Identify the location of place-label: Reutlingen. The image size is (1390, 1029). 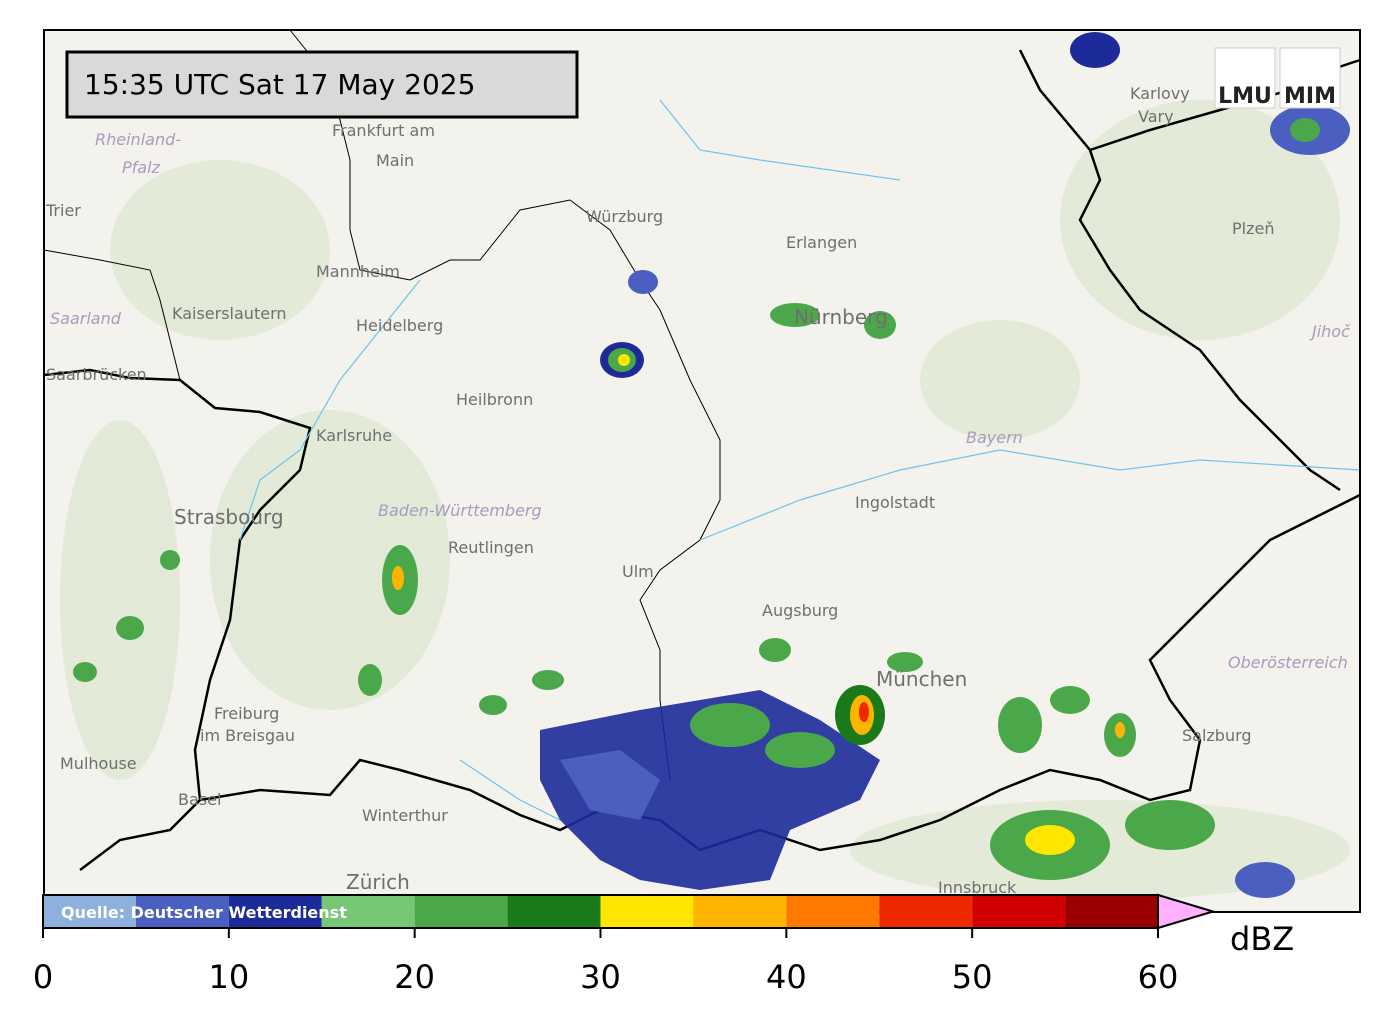
(491, 547).